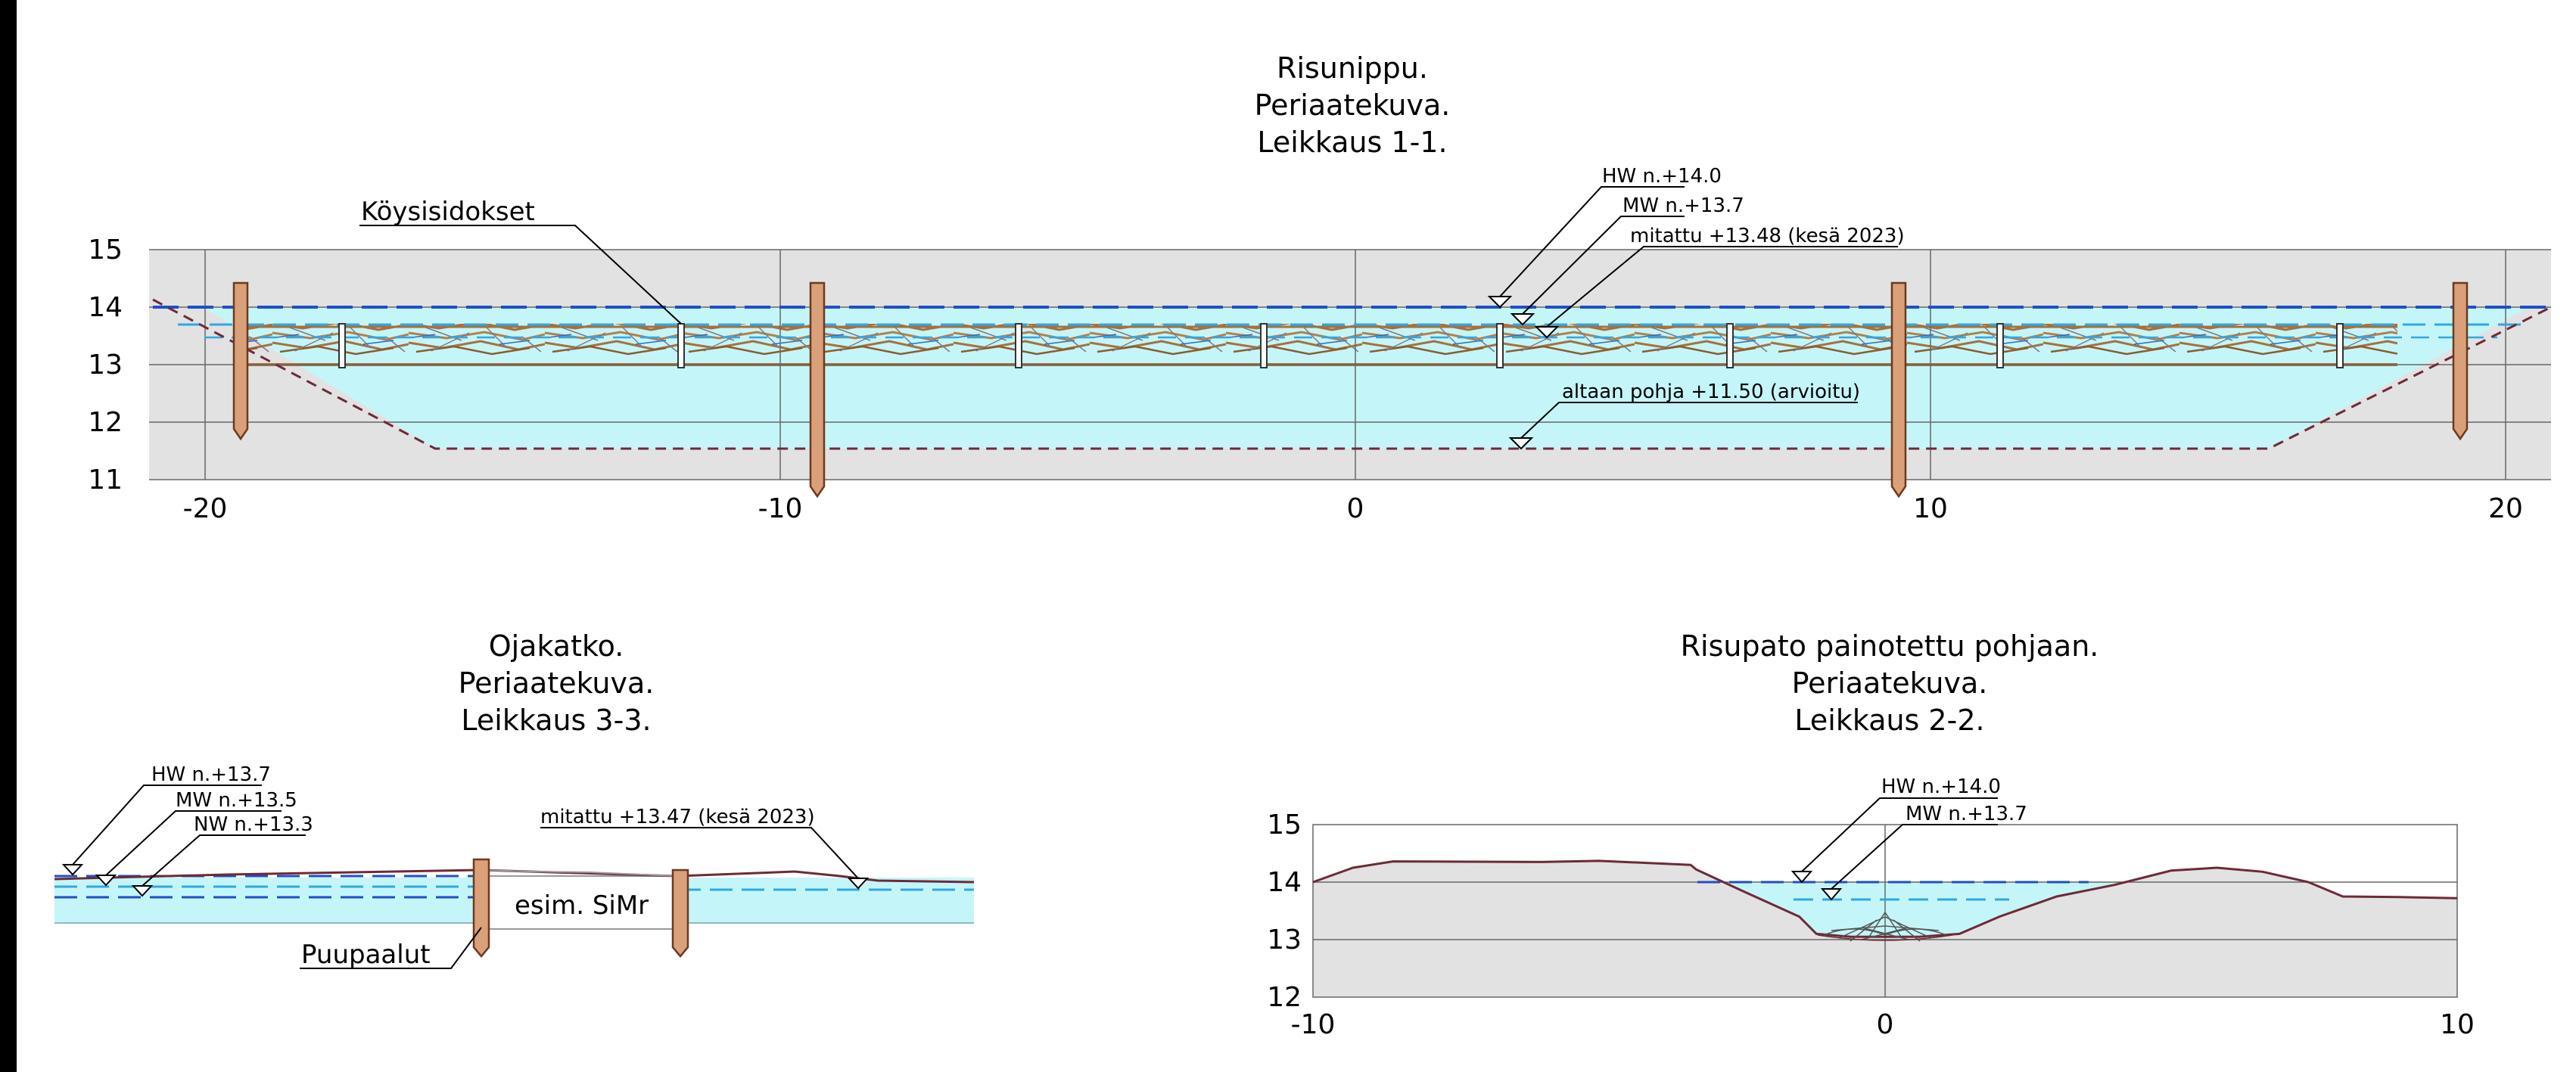 Image resolution: width=2576 pixels, height=1072 pixels. I want to click on measured-label: mitattu +13.48 (kesä 2023), so click(1767, 236).